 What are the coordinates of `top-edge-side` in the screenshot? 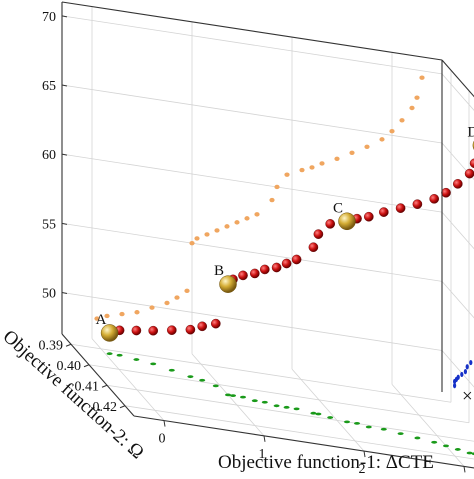 It's located at (457, 78).